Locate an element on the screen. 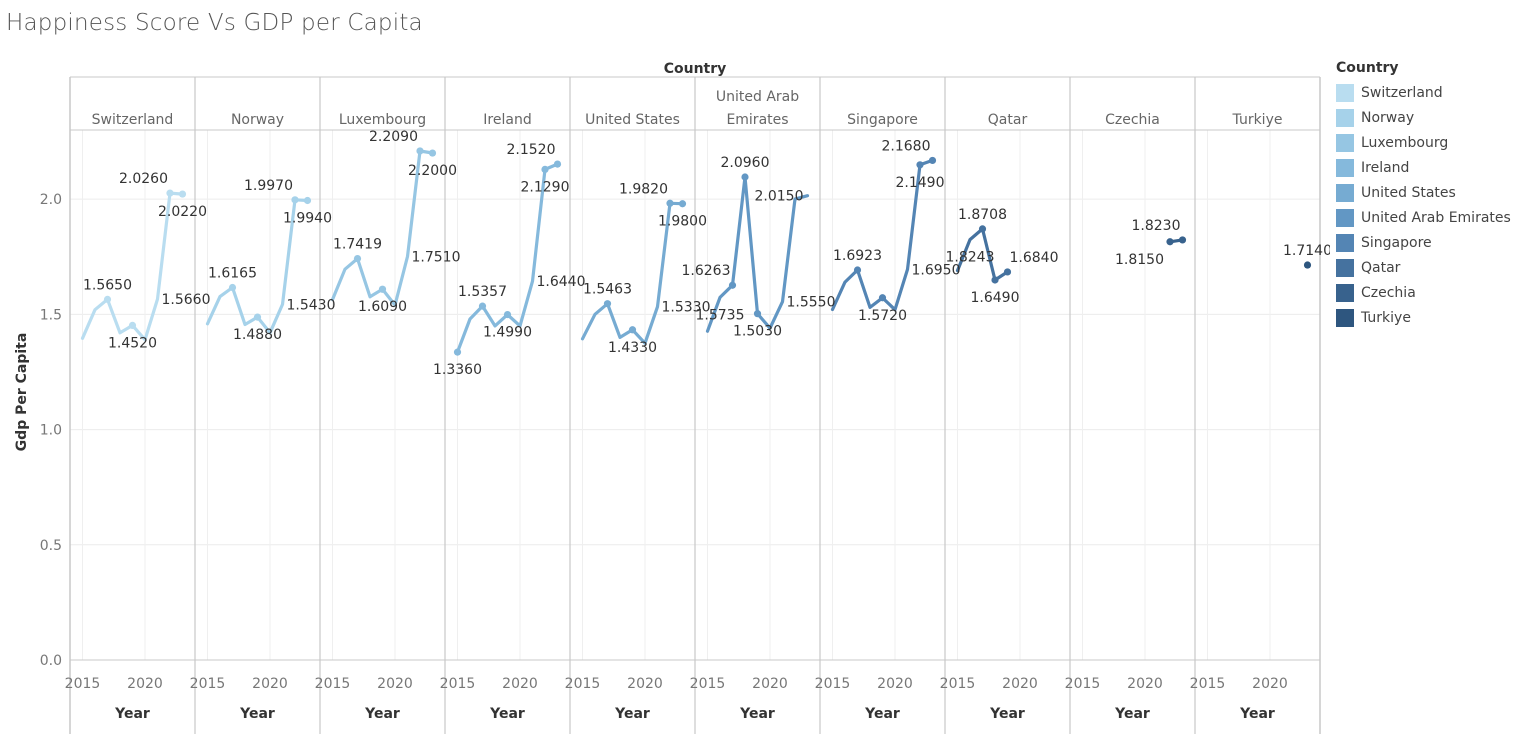  data-label: 2.2090 is located at coordinates (393, 137).